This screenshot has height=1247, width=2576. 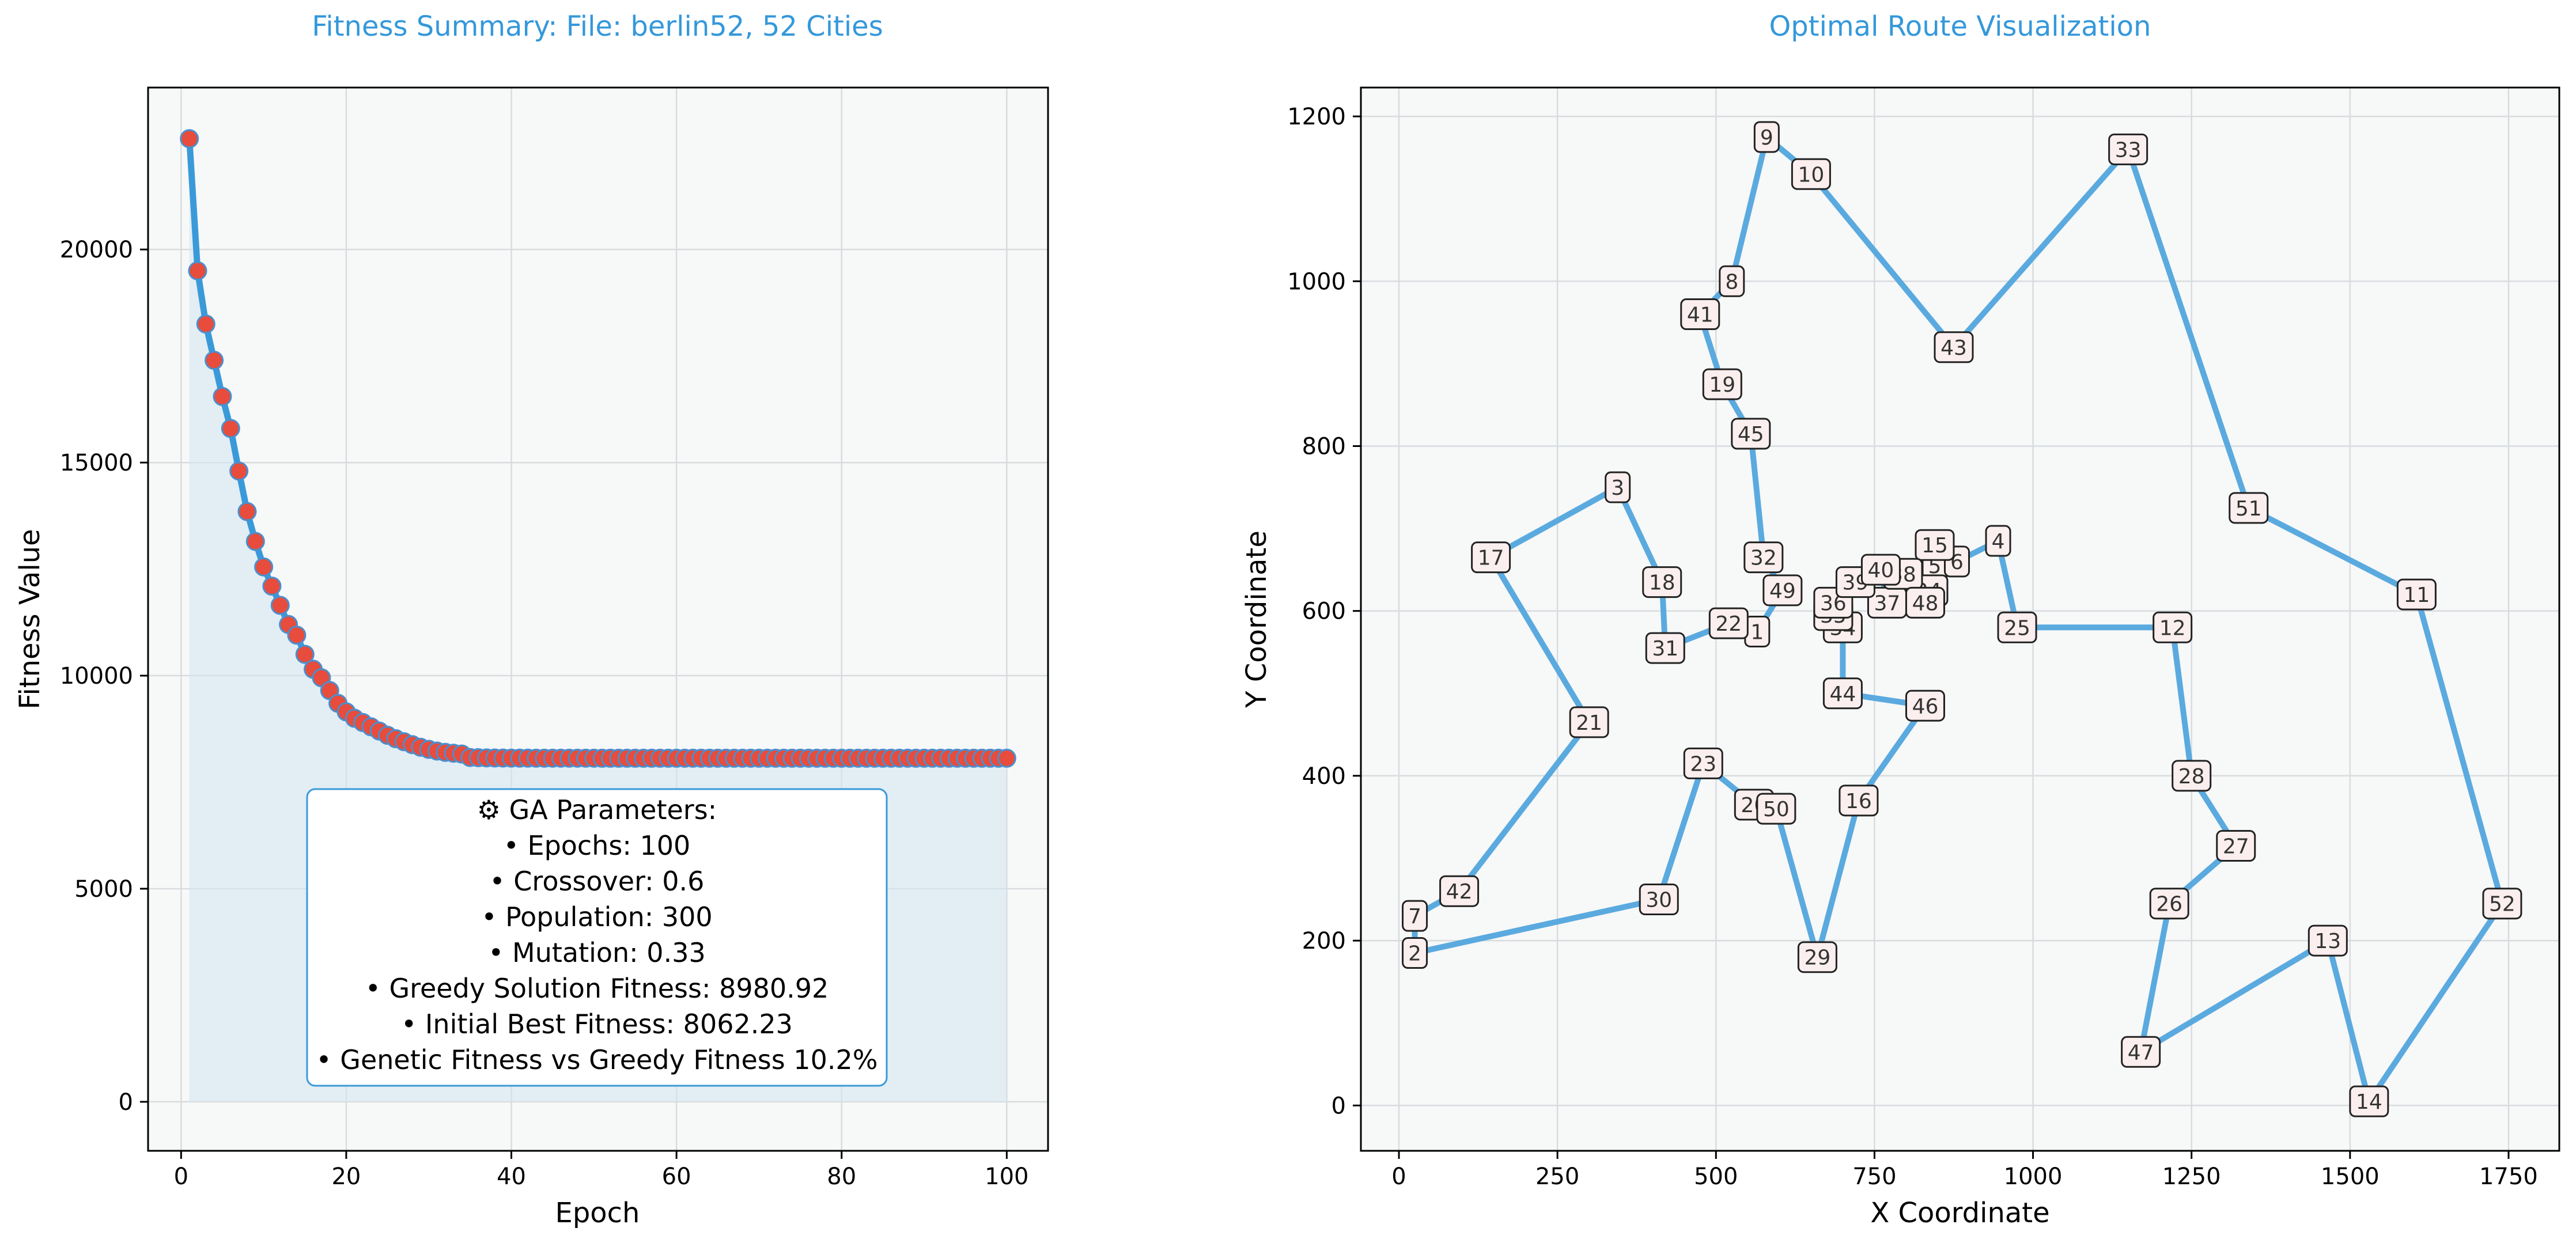 What do you see at coordinates (1256, 619) in the screenshot?
I see `route-y-axis-label: Y Coordinate` at bounding box center [1256, 619].